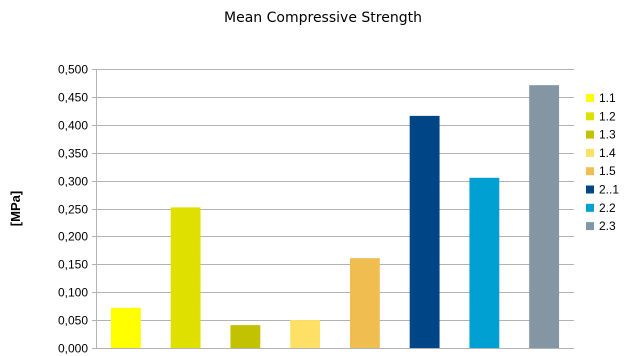 The height and width of the screenshot is (356, 637). I want to click on legend-item: 2.3, so click(601, 226).